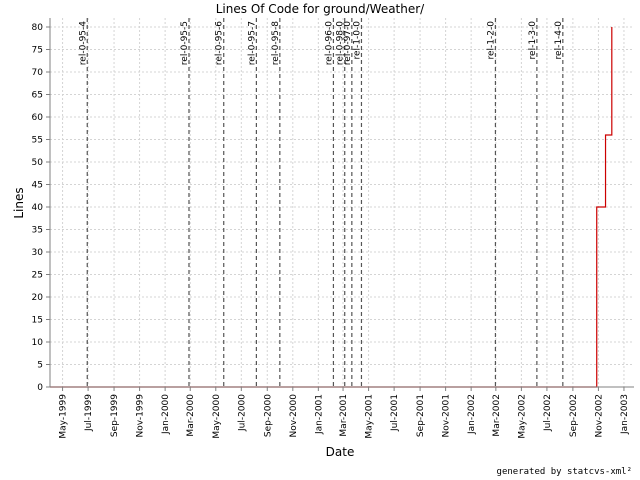 This screenshot has height=480, width=640. I want to click on y-tick-label: 5, so click(40, 366).